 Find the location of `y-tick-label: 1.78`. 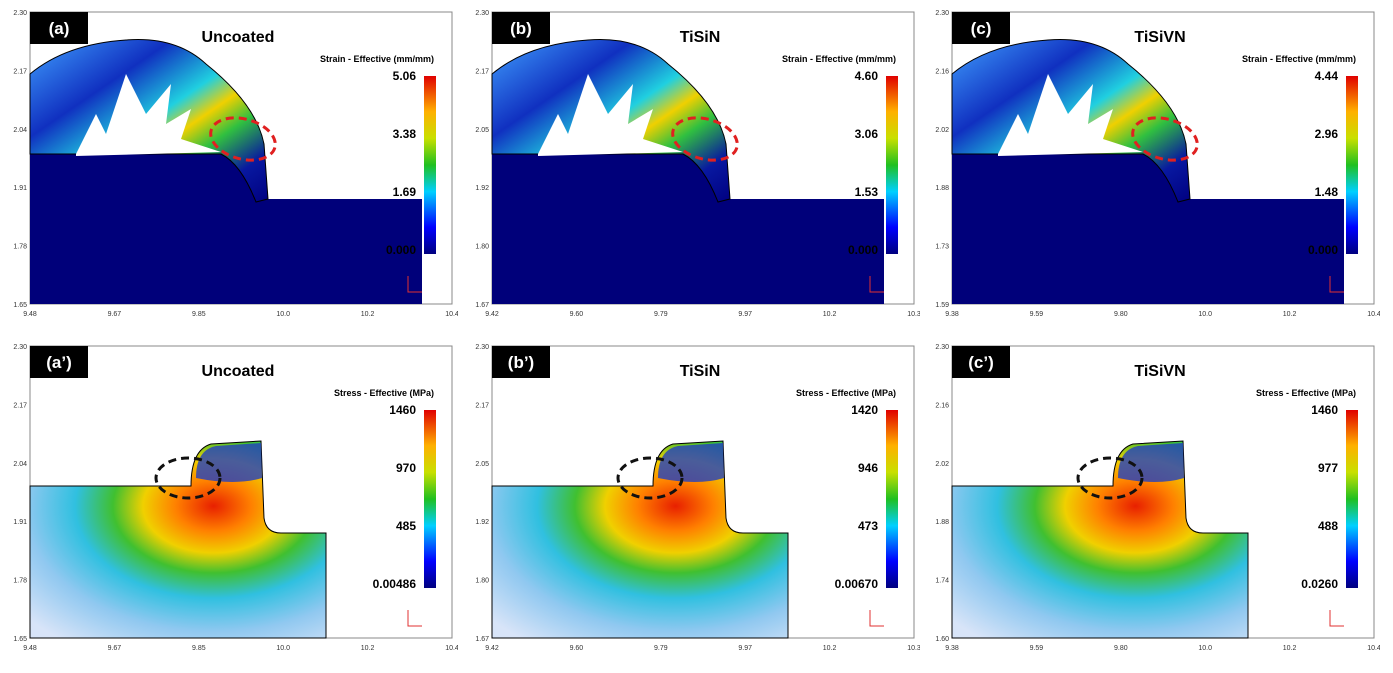

y-tick-label: 1.78 is located at coordinates (20, 581).